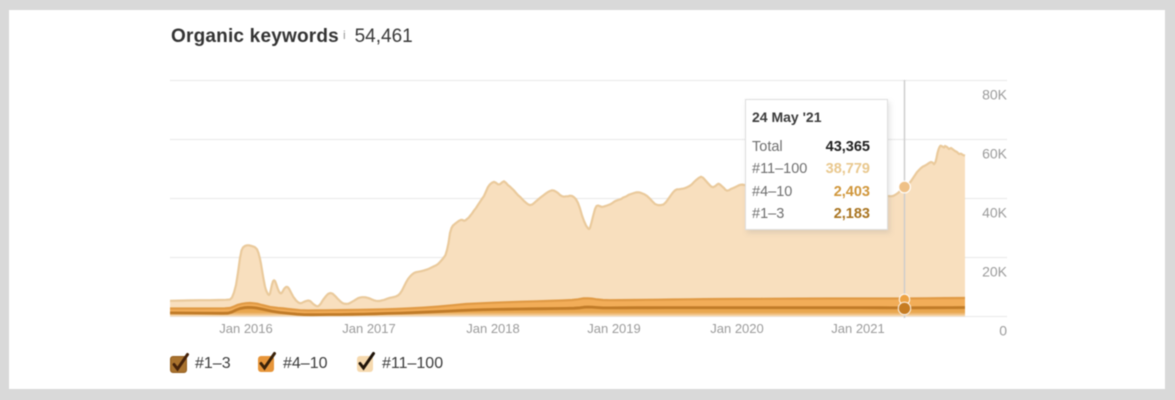 This screenshot has height=400, width=1175. Describe the element at coordinates (858, 328) in the screenshot. I see `svg-text: Jan 2021` at that location.